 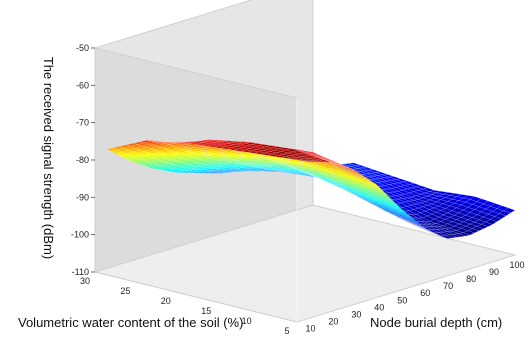 What do you see at coordinates (125, 291) in the screenshot?
I see `y-tick-label: 25` at bounding box center [125, 291].